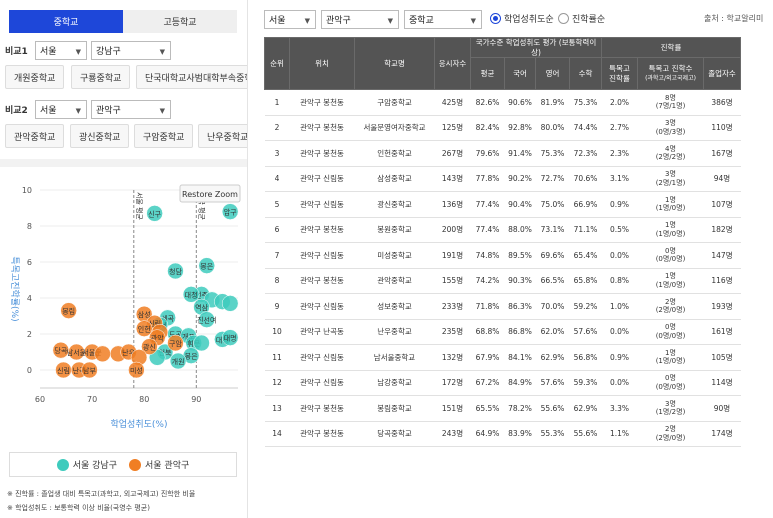  Describe the element at coordinates (670, 106) in the screenshot. I see `count-breakdown: (7명/1명)` at that location.